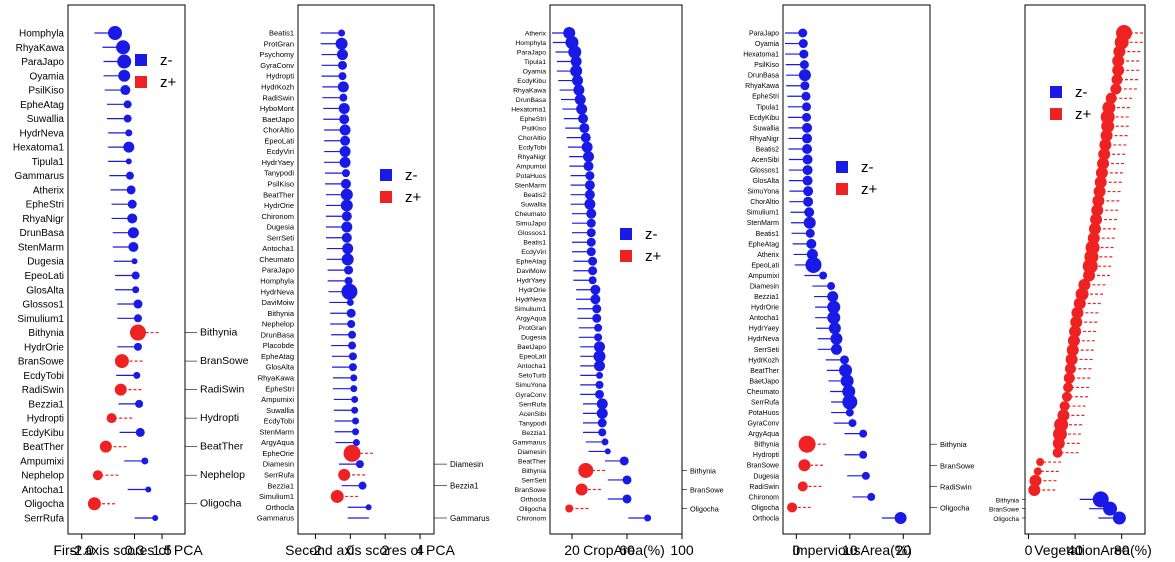 The image size is (1175, 562). I want to click on row-label: ProtGran, so click(279, 43).